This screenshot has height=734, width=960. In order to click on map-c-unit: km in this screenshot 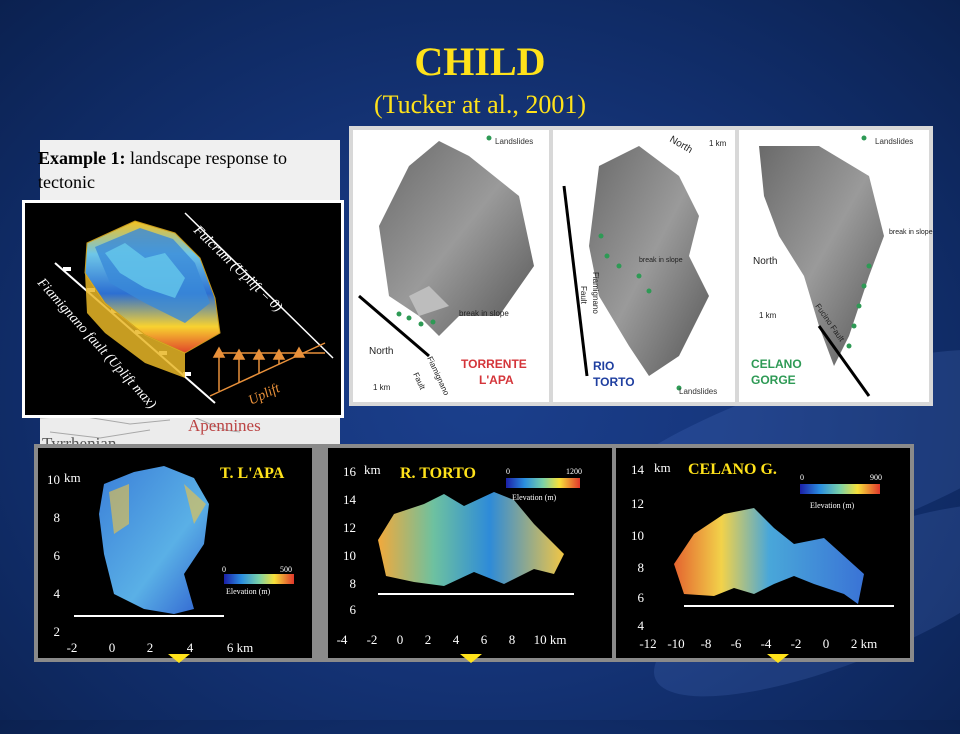, I will do `click(662, 467)`.